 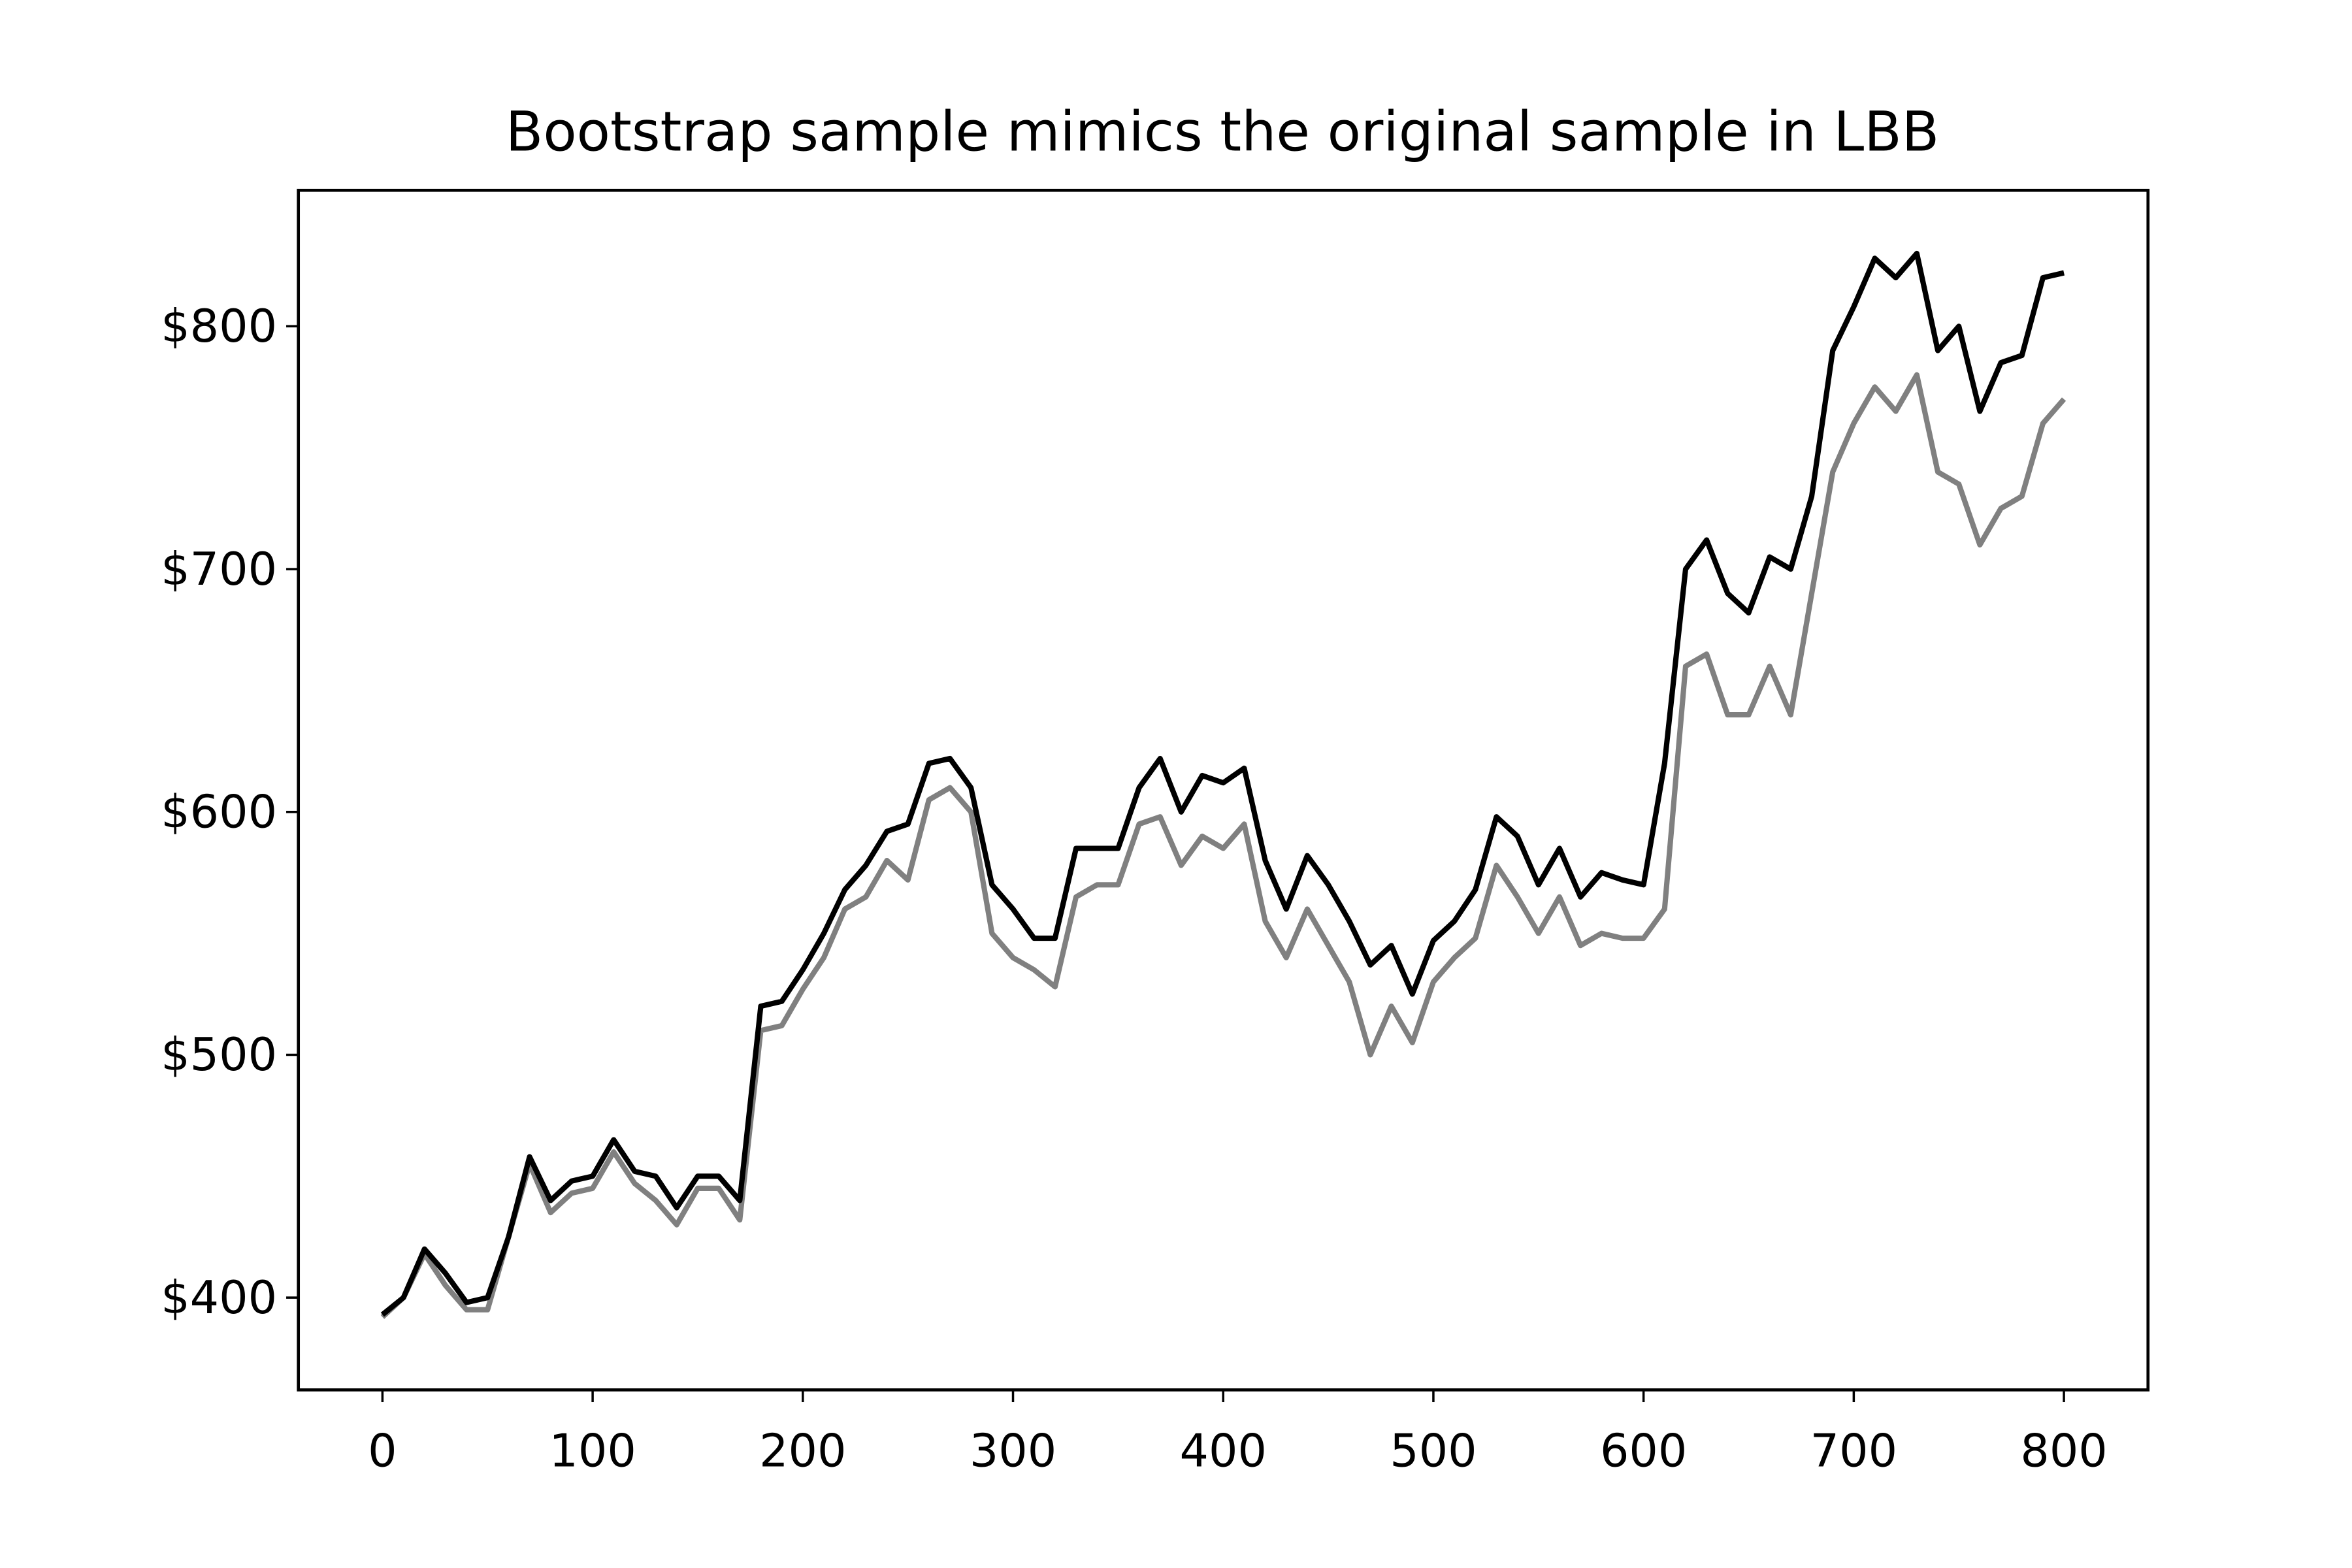 What do you see at coordinates (219, 326) in the screenshot?
I see `y-tick-label: $800` at bounding box center [219, 326].